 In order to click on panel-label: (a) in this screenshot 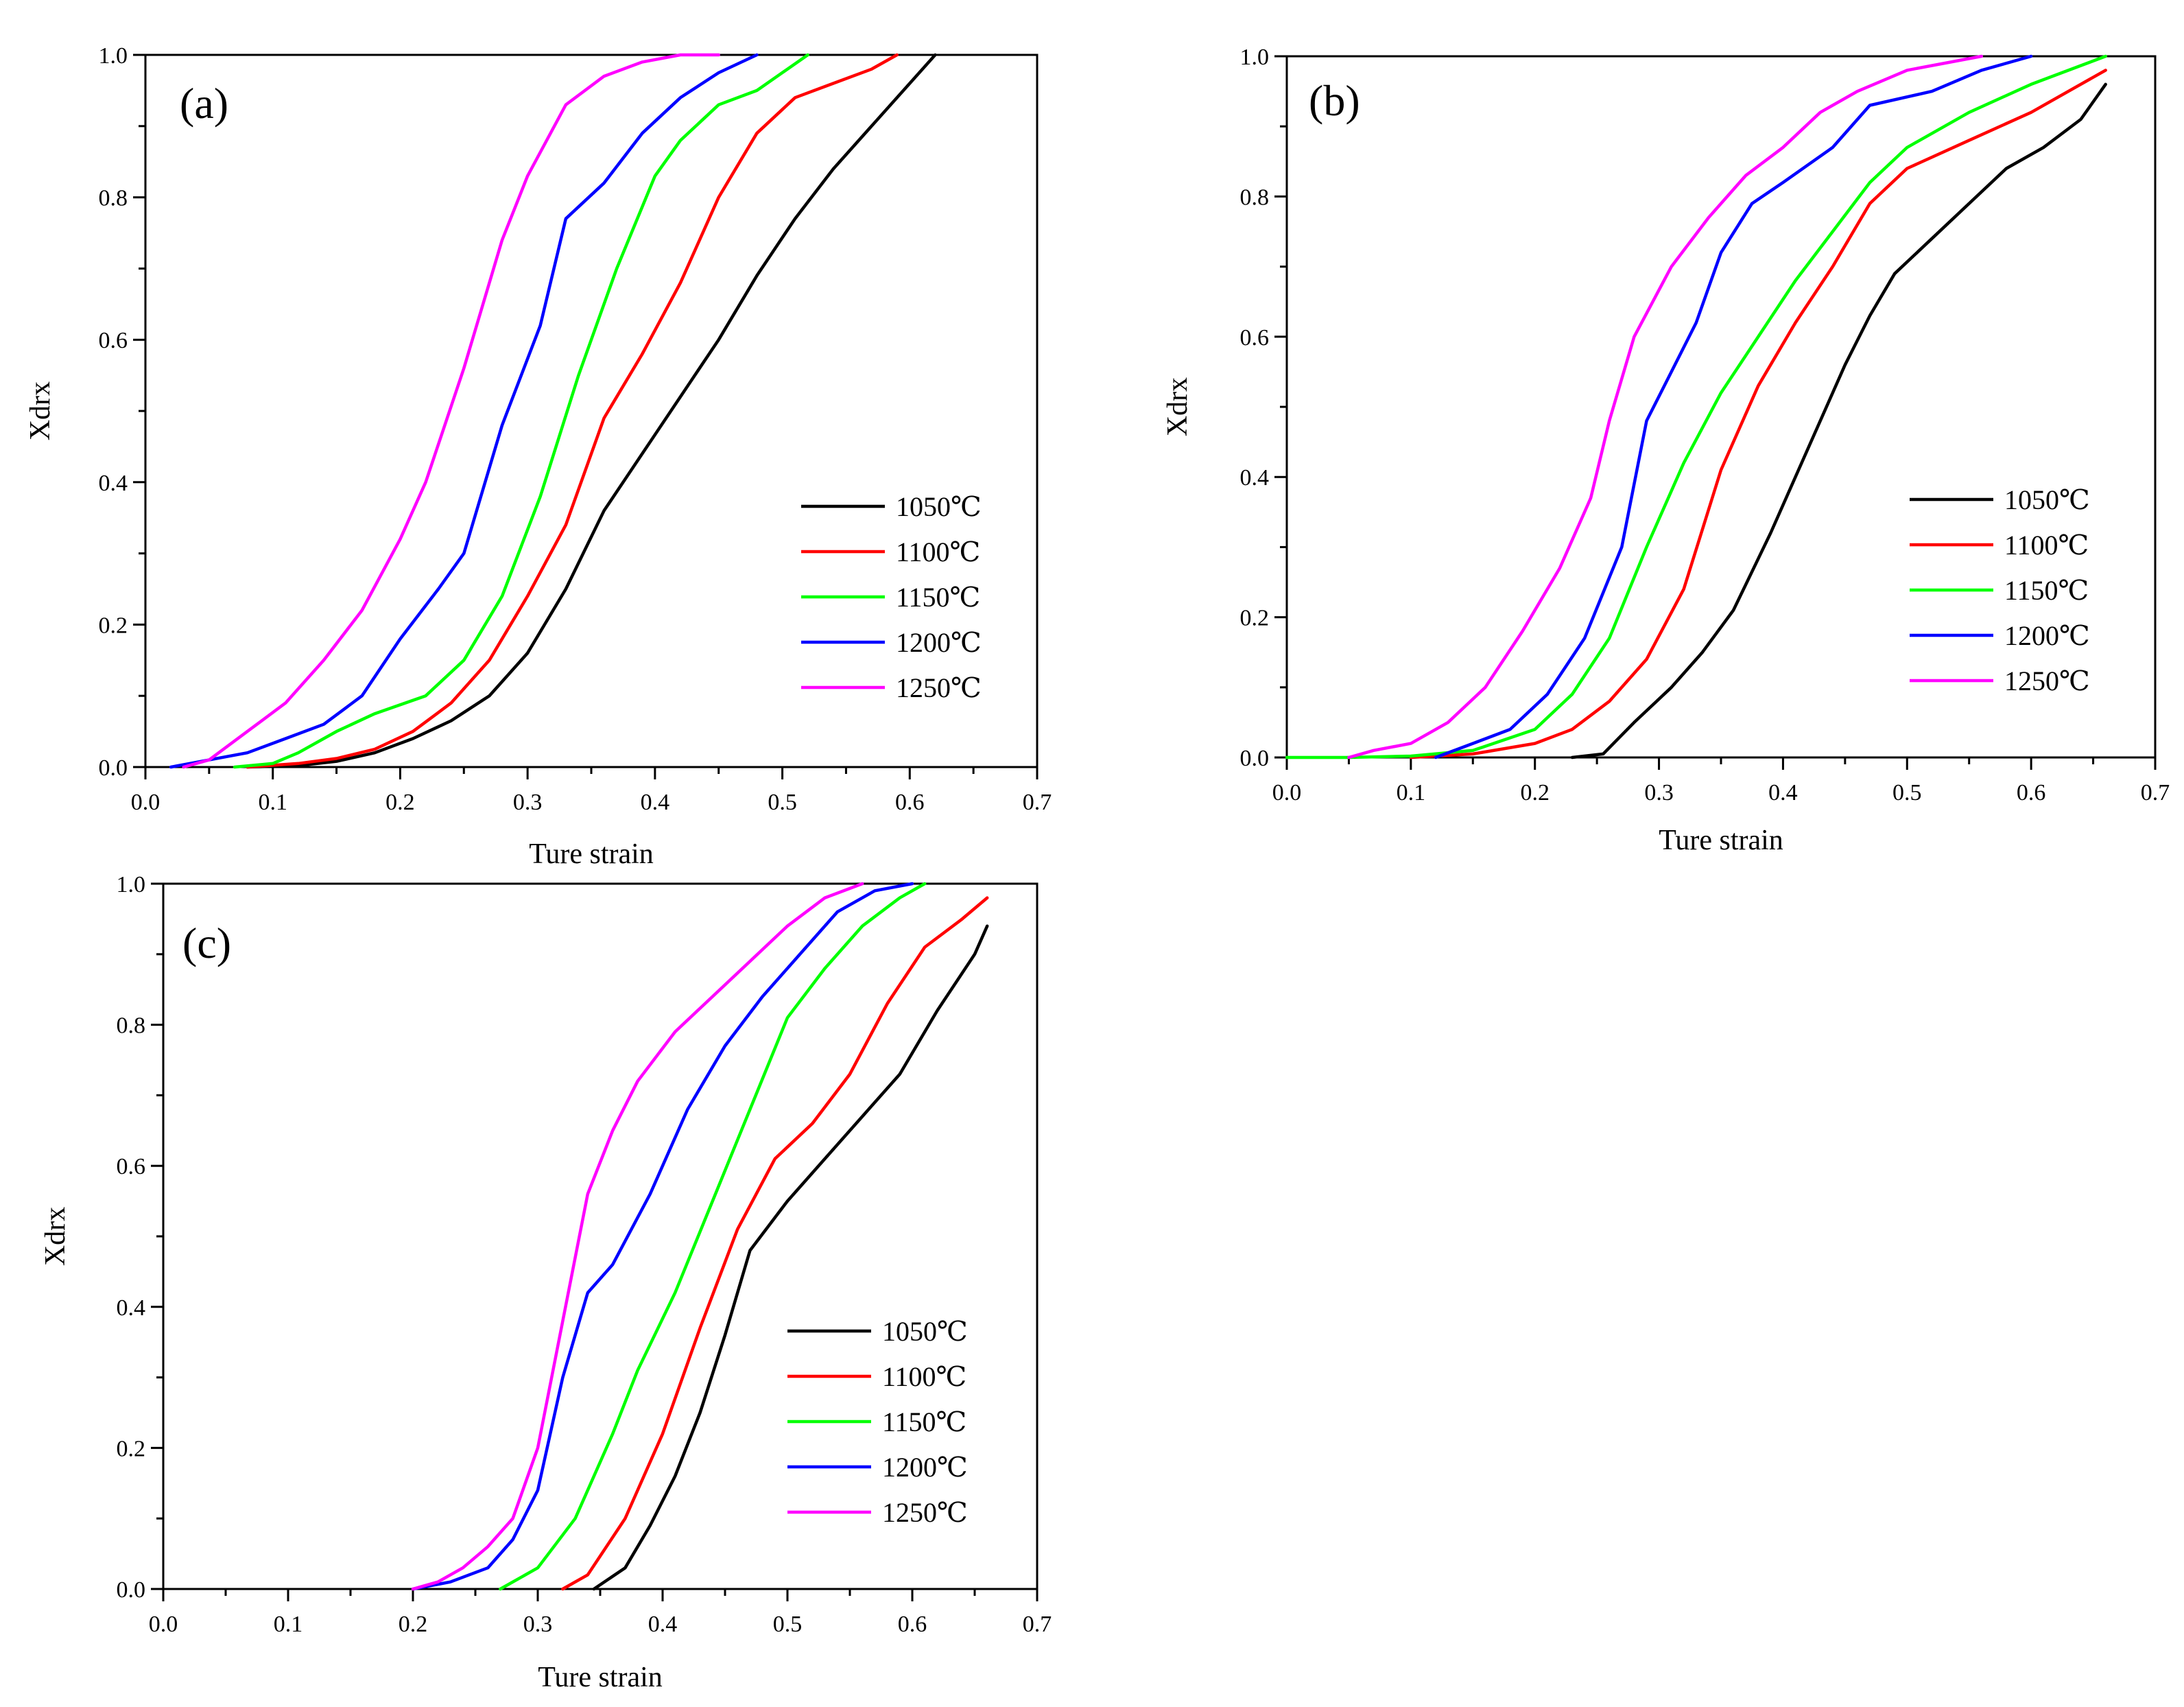, I will do `click(204, 103)`.